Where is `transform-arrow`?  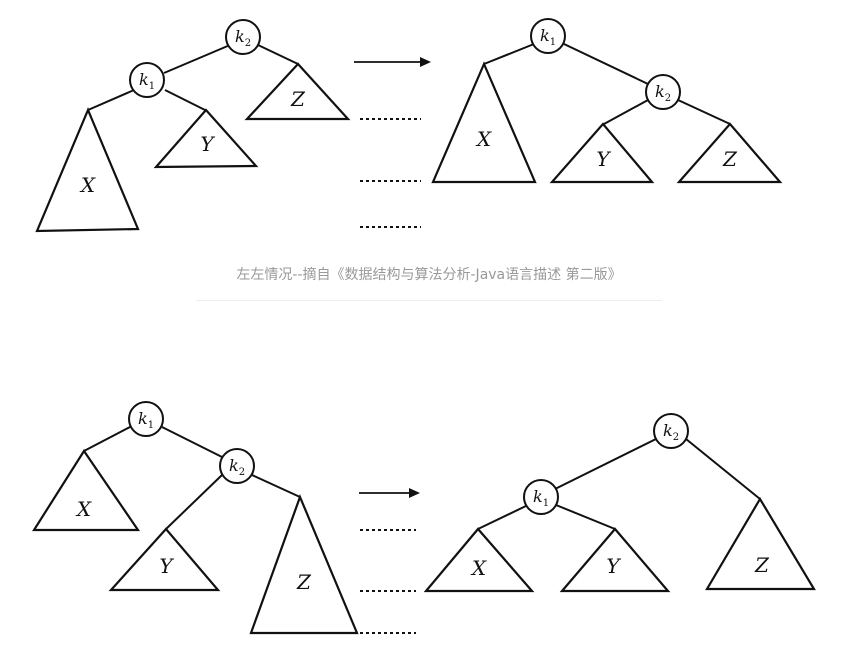 transform-arrow is located at coordinates (392, 62).